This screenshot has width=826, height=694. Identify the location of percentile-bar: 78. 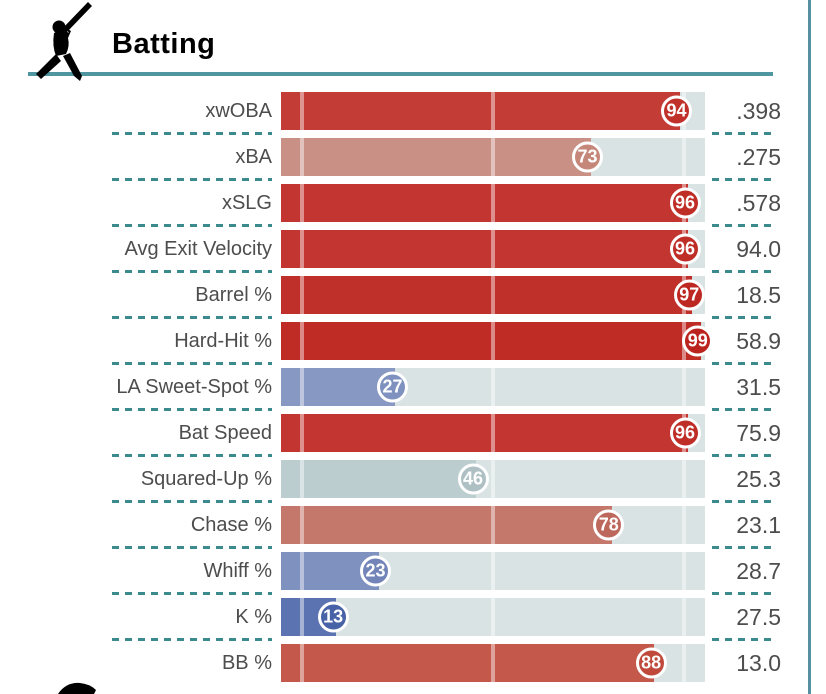
(493, 525).